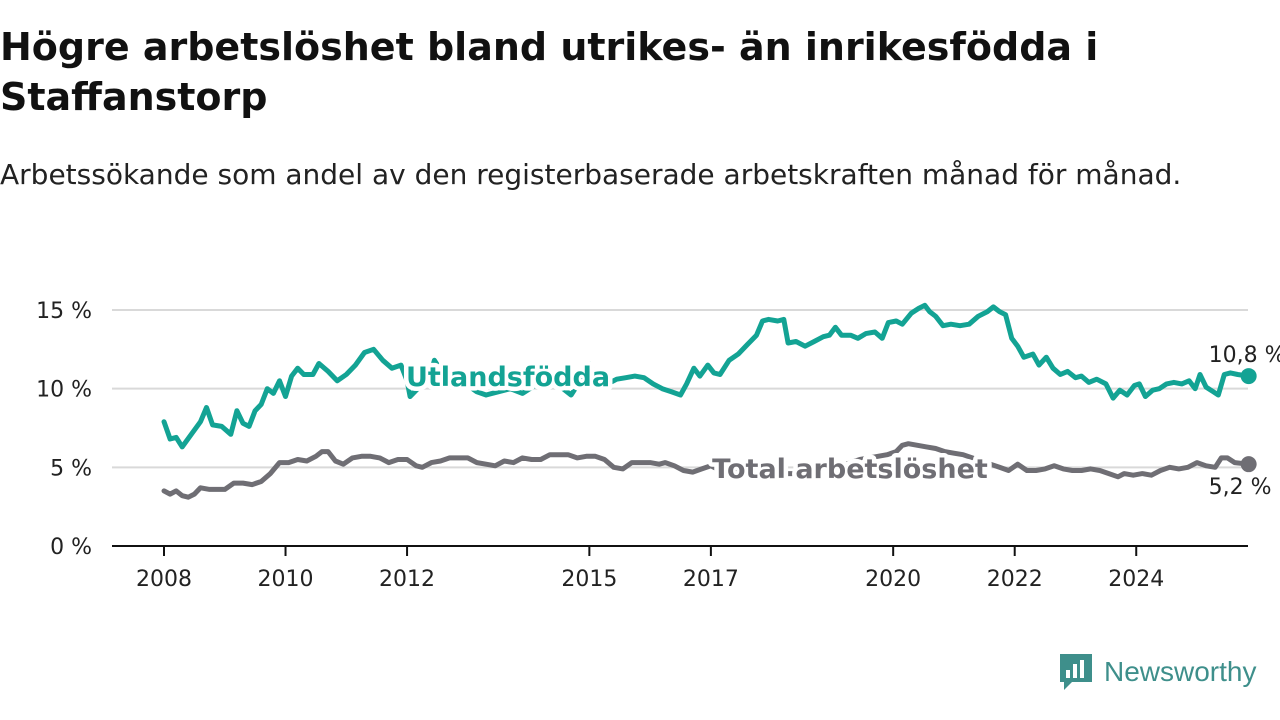 This screenshot has width=1280, height=720. What do you see at coordinates (1015, 579) in the screenshot?
I see `x-tick-label-2022: 2022` at bounding box center [1015, 579].